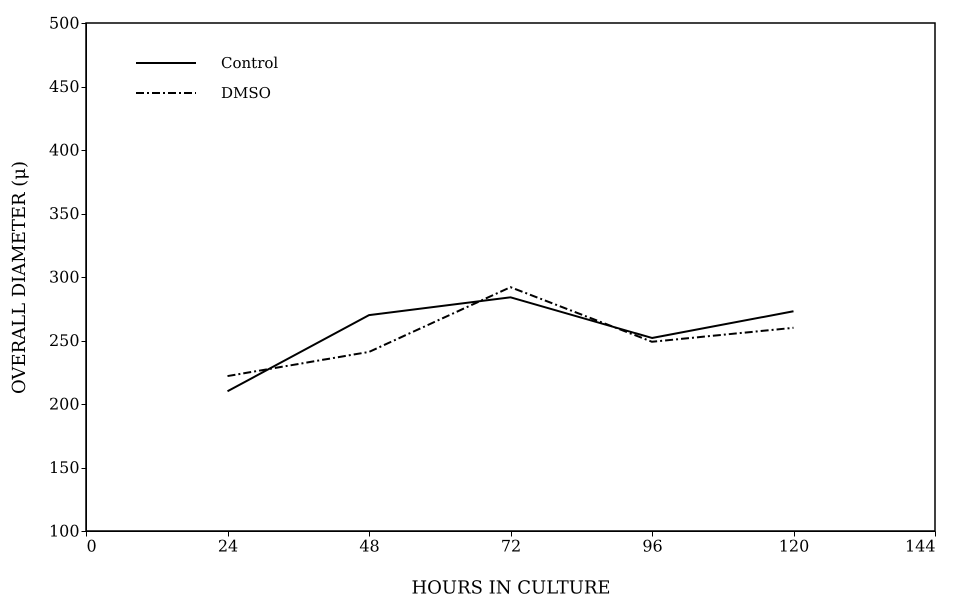 Image resolution: width=966 pixels, height=607 pixels. What do you see at coordinates (511, 546) in the screenshot?
I see `x-tick-label: 72` at bounding box center [511, 546].